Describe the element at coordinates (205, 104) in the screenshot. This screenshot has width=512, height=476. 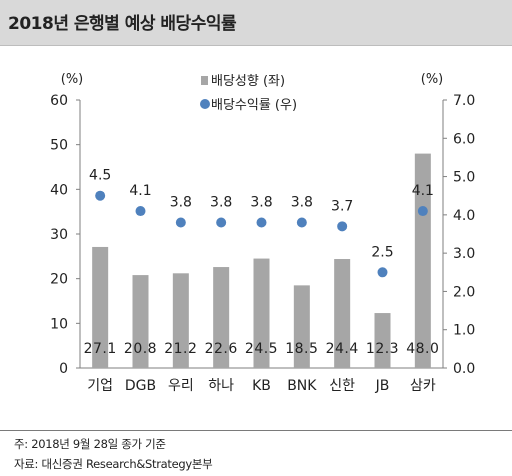
I see `legend-dot-swatch` at that location.